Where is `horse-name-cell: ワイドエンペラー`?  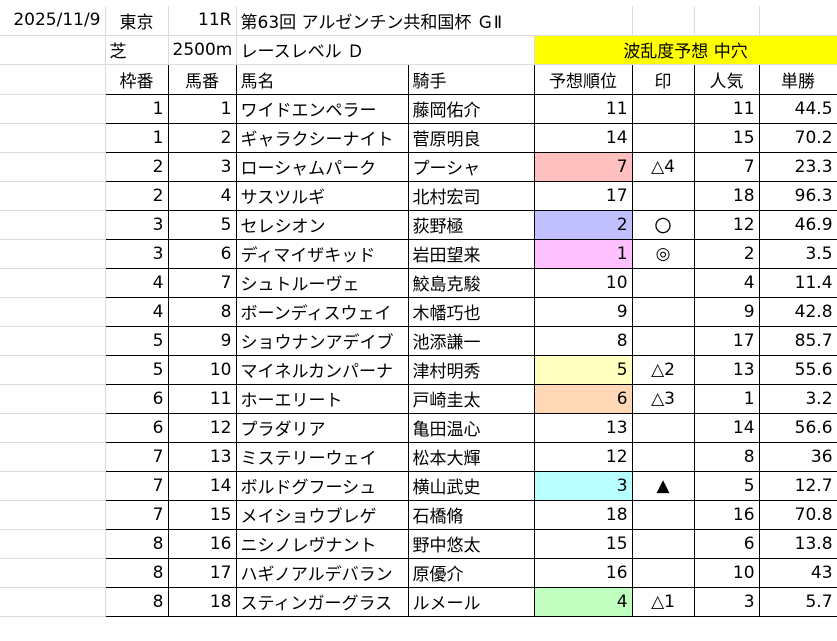
horse-name-cell: ワイドエンペラー is located at coordinates (322, 108).